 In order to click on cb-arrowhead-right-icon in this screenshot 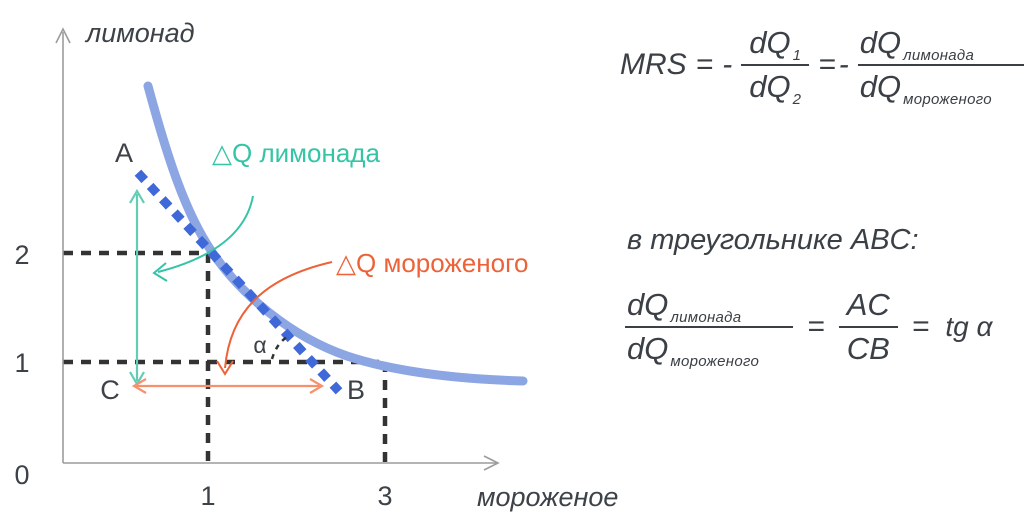, I will do `click(317, 386)`.